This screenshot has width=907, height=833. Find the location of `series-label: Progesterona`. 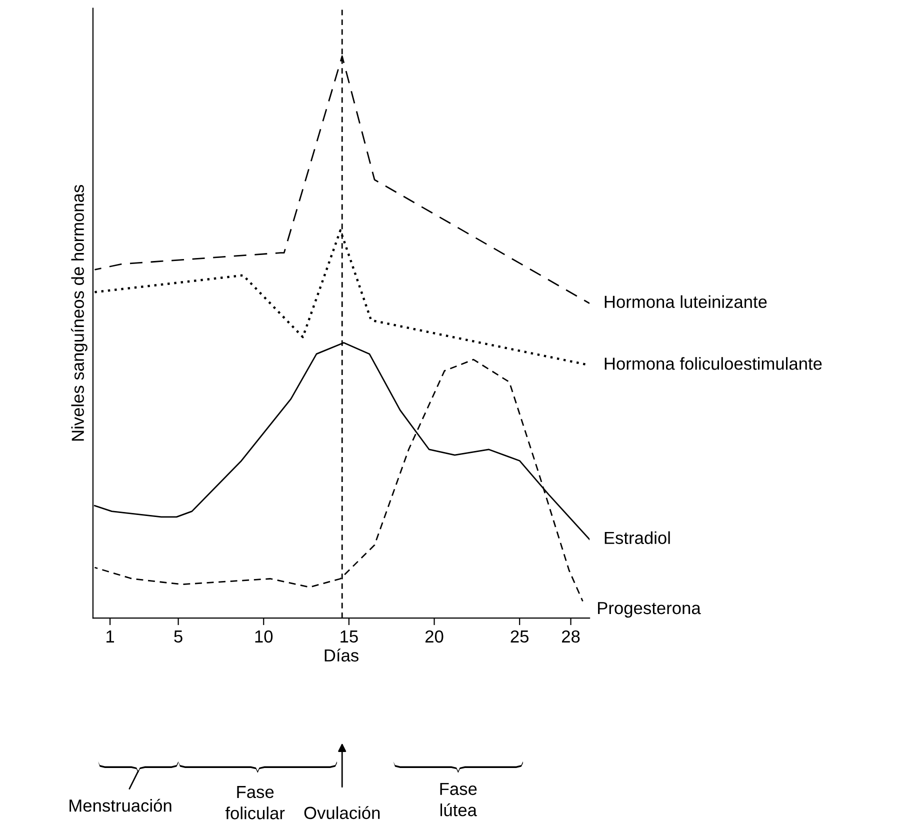

series-label: Progesterona is located at coordinates (649, 610).